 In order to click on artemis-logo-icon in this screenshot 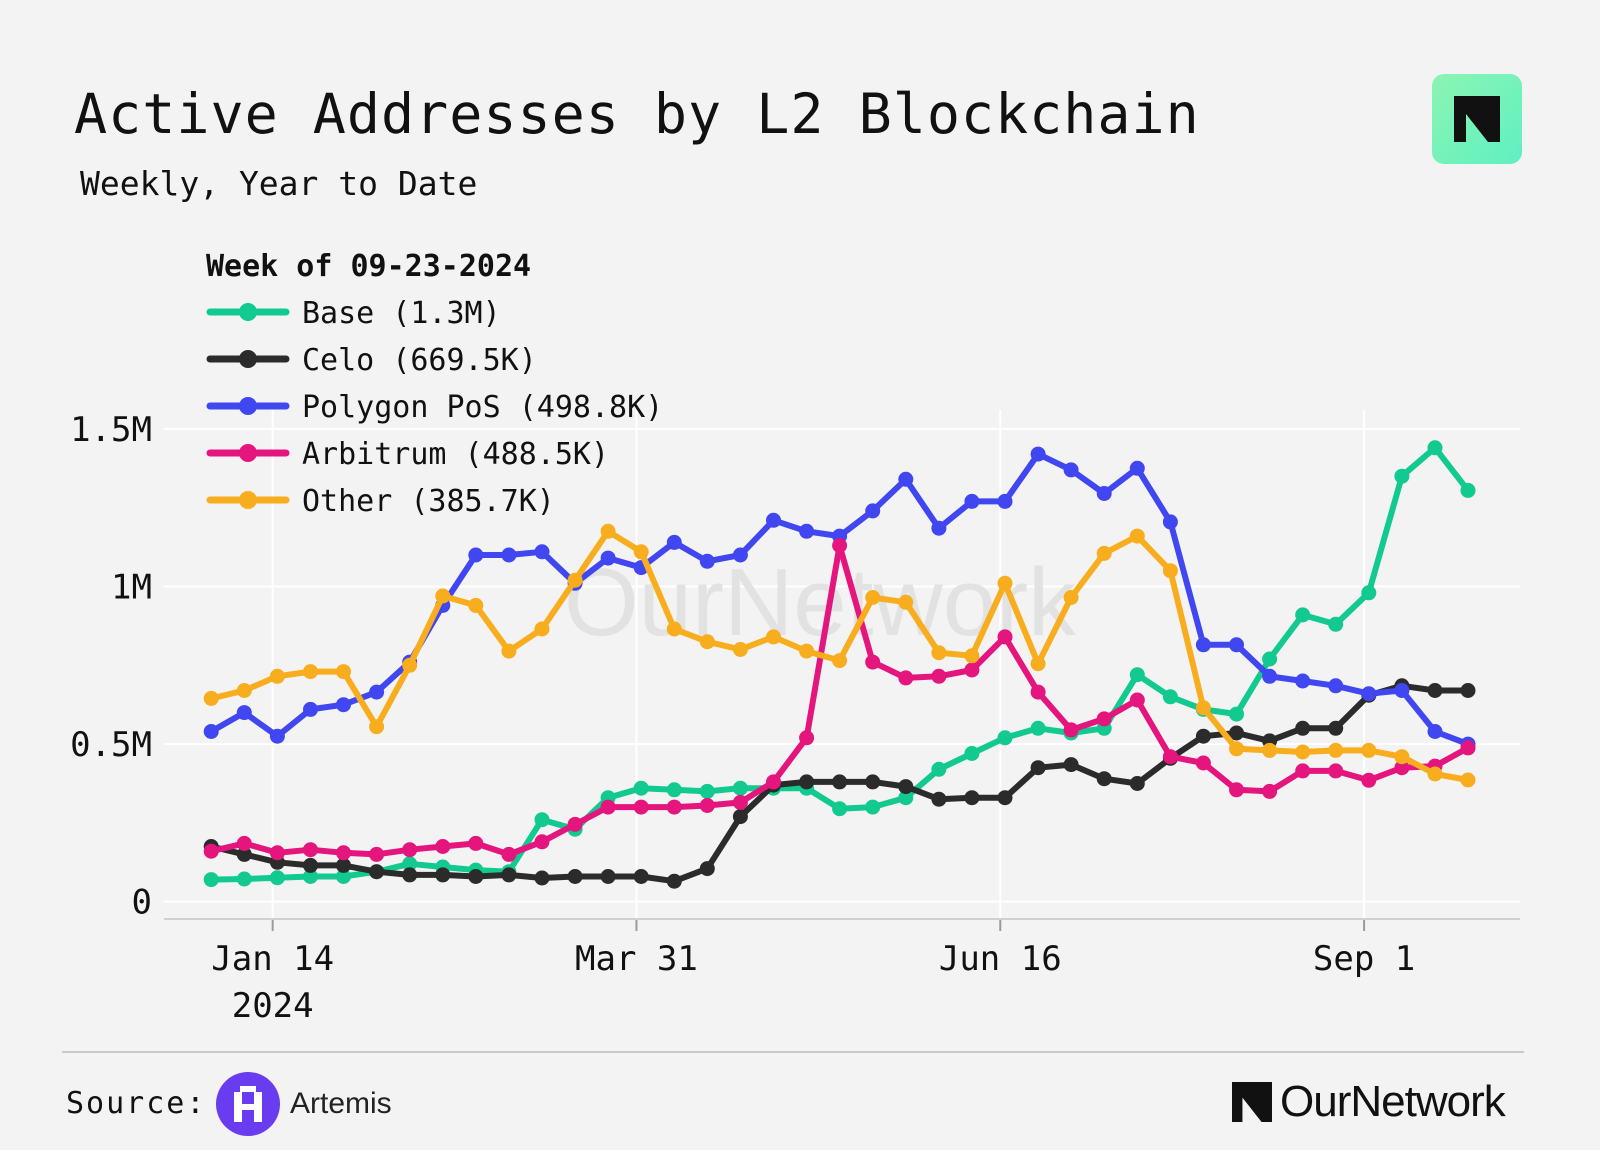, I will do `click(248, 1104)`.